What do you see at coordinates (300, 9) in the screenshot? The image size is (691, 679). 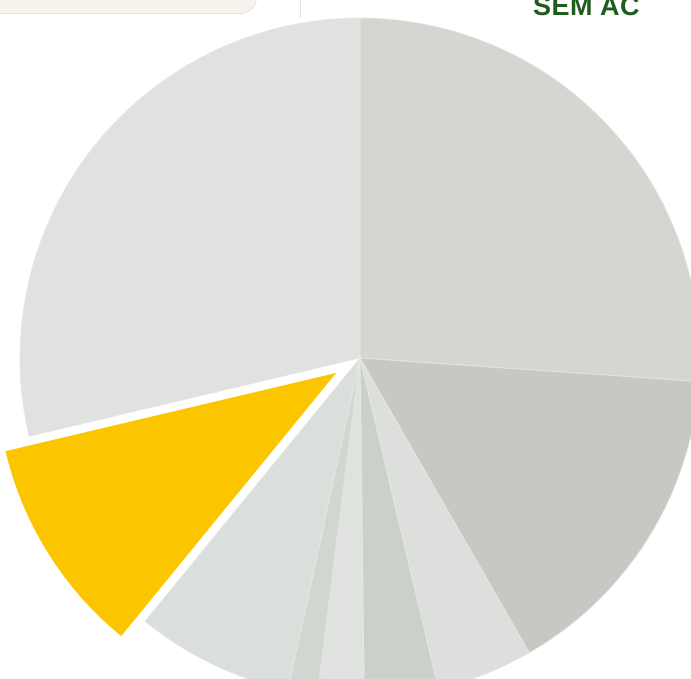 I see `top-divider` at bounding box center [300, 9].